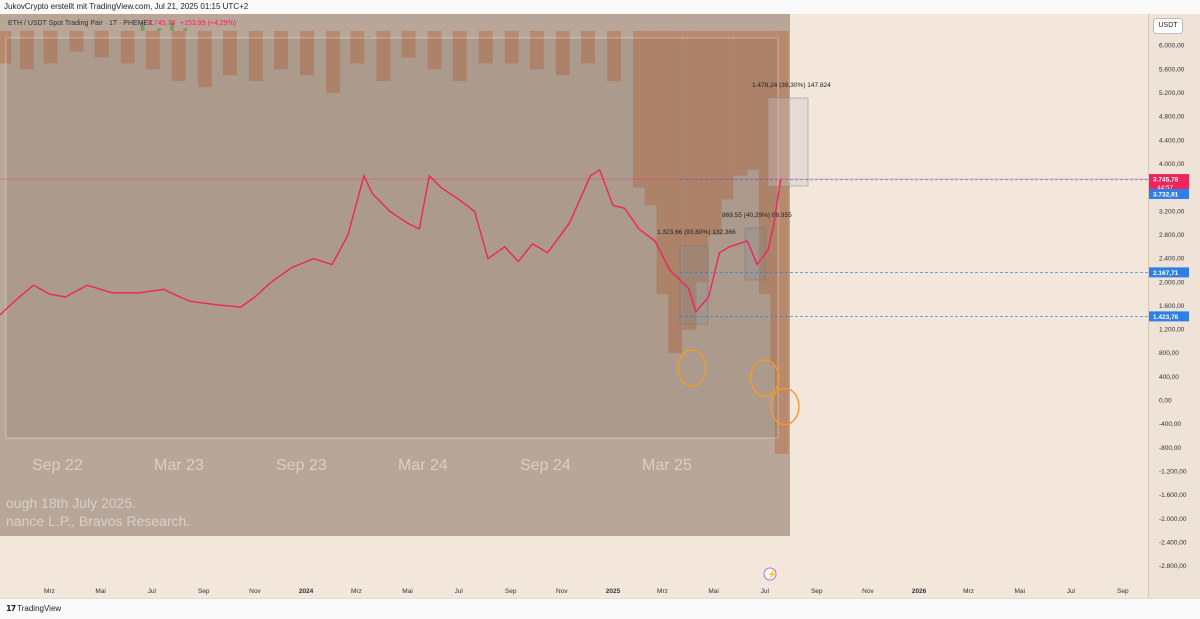 This screenshot has height=619, width=1200. Describe the element at coordinates (179, 465) in the screenshot. I see `overlay-x-label: Mar 23` at that location.